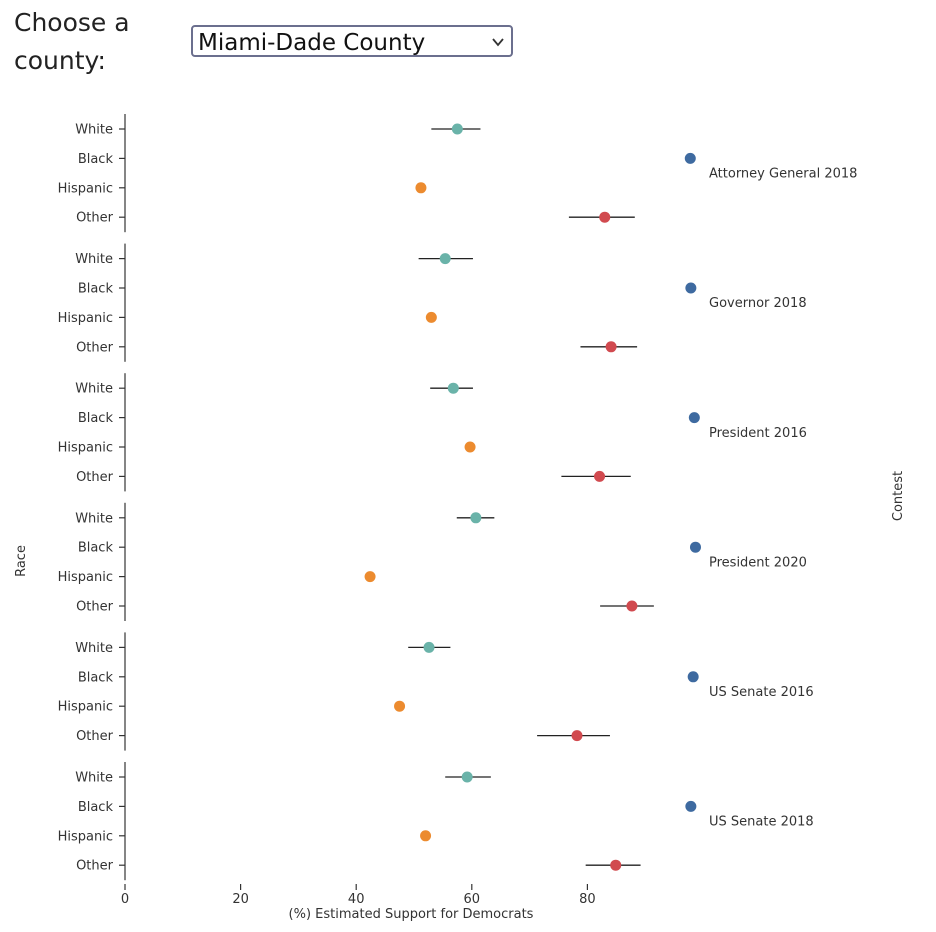 This screenshot has width=936, height=932. What do you see at coordinates (125, 899) in the screenshot?
I see `x-tick-label: 0` at bounding box center [125, 899].